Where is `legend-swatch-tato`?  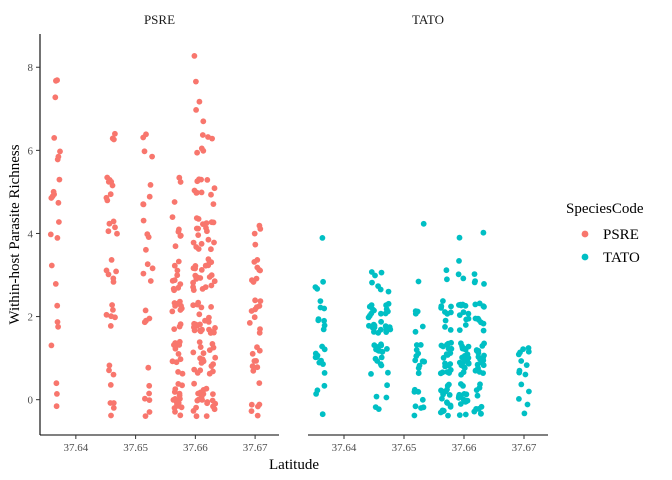
legend-swatch-tato is located at coordinates (585, 257).